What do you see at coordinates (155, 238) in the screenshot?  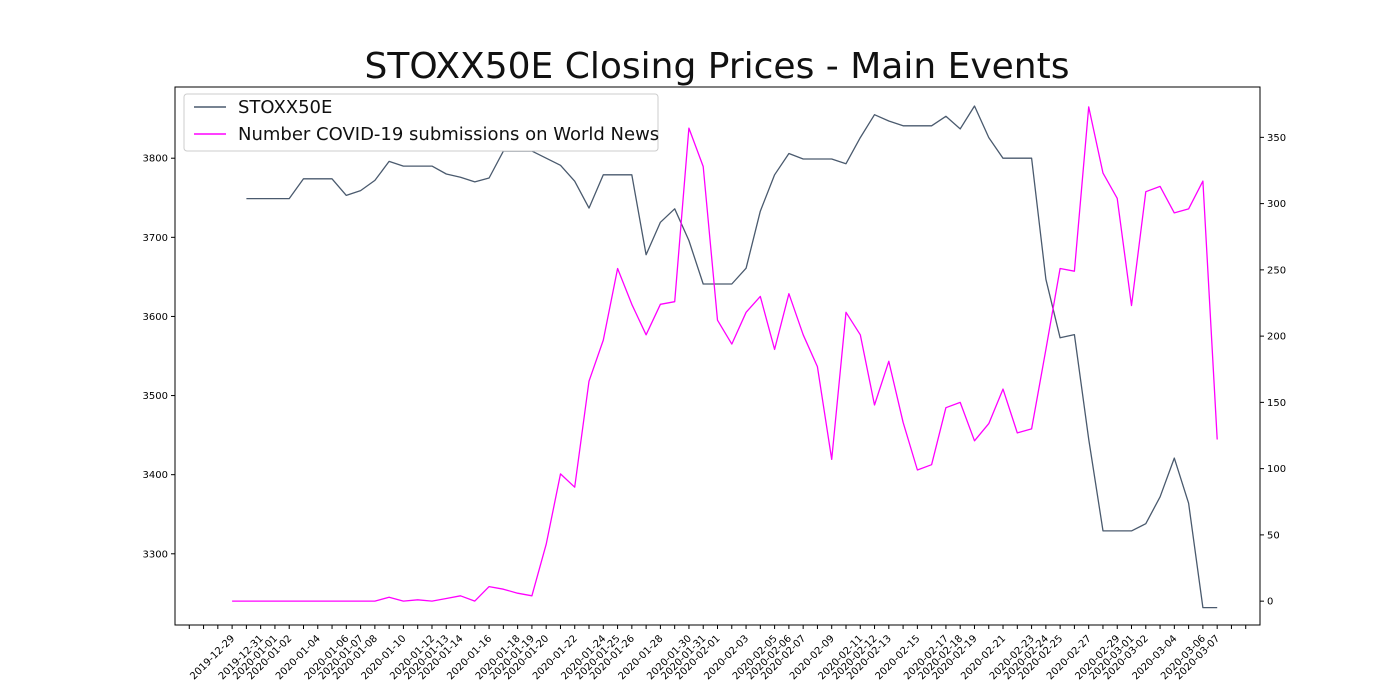 I see `y-left-tick-label: 3700` at bounding box center [155, 238].